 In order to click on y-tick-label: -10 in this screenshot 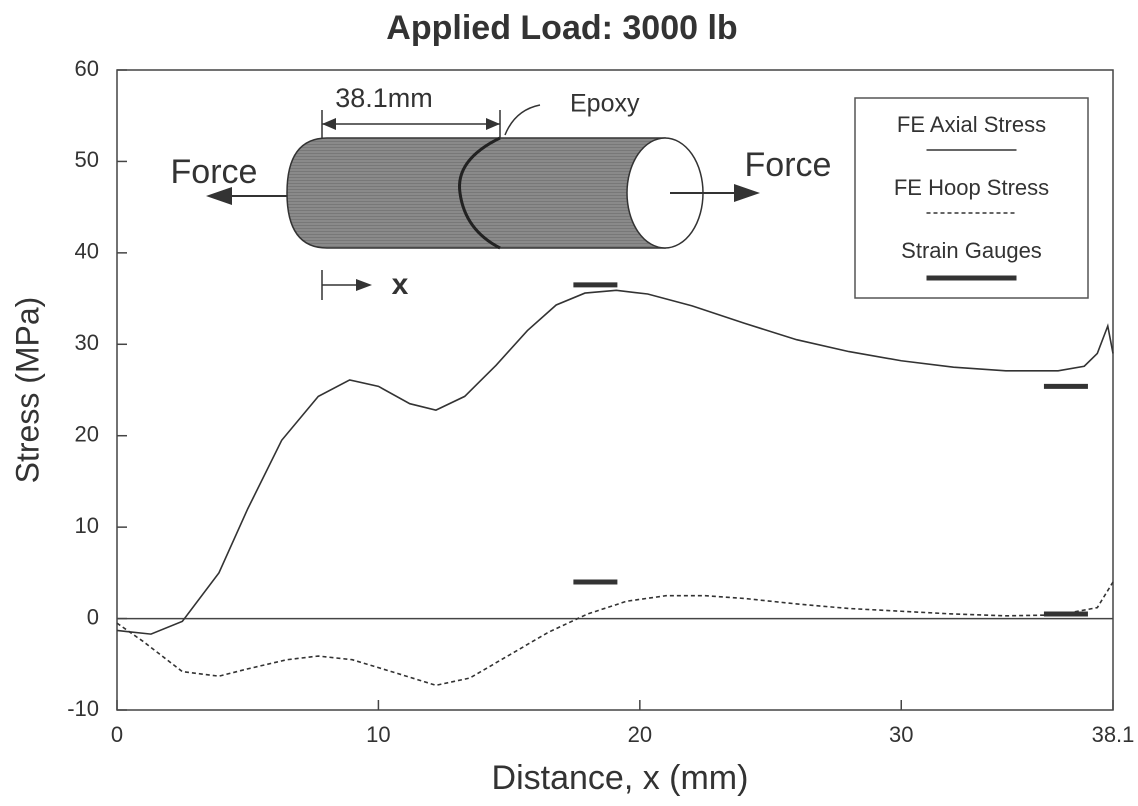, I will do `click(83, 708)`.